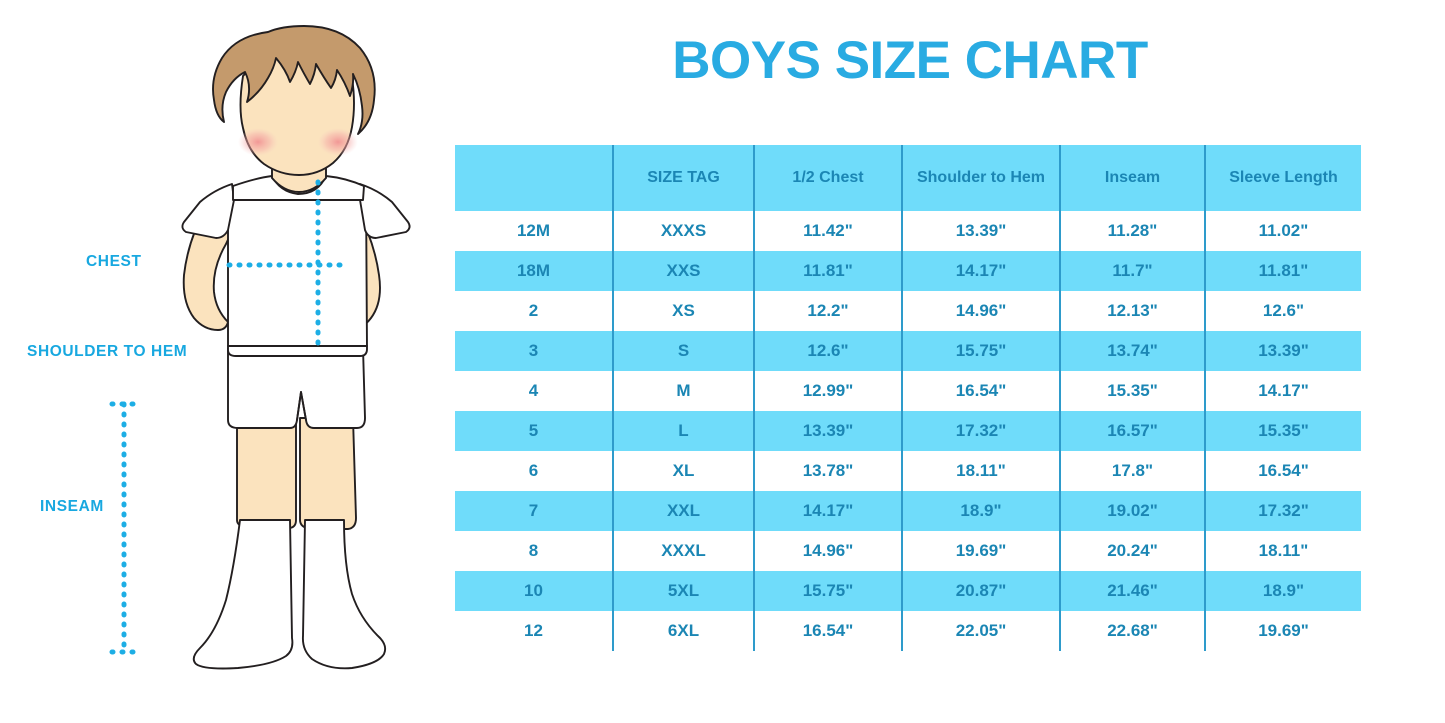 The image size is (1445, 723). Describe the element at coordinates (534, 311) in the screenshot. I see `table-cell: 2` at that location.